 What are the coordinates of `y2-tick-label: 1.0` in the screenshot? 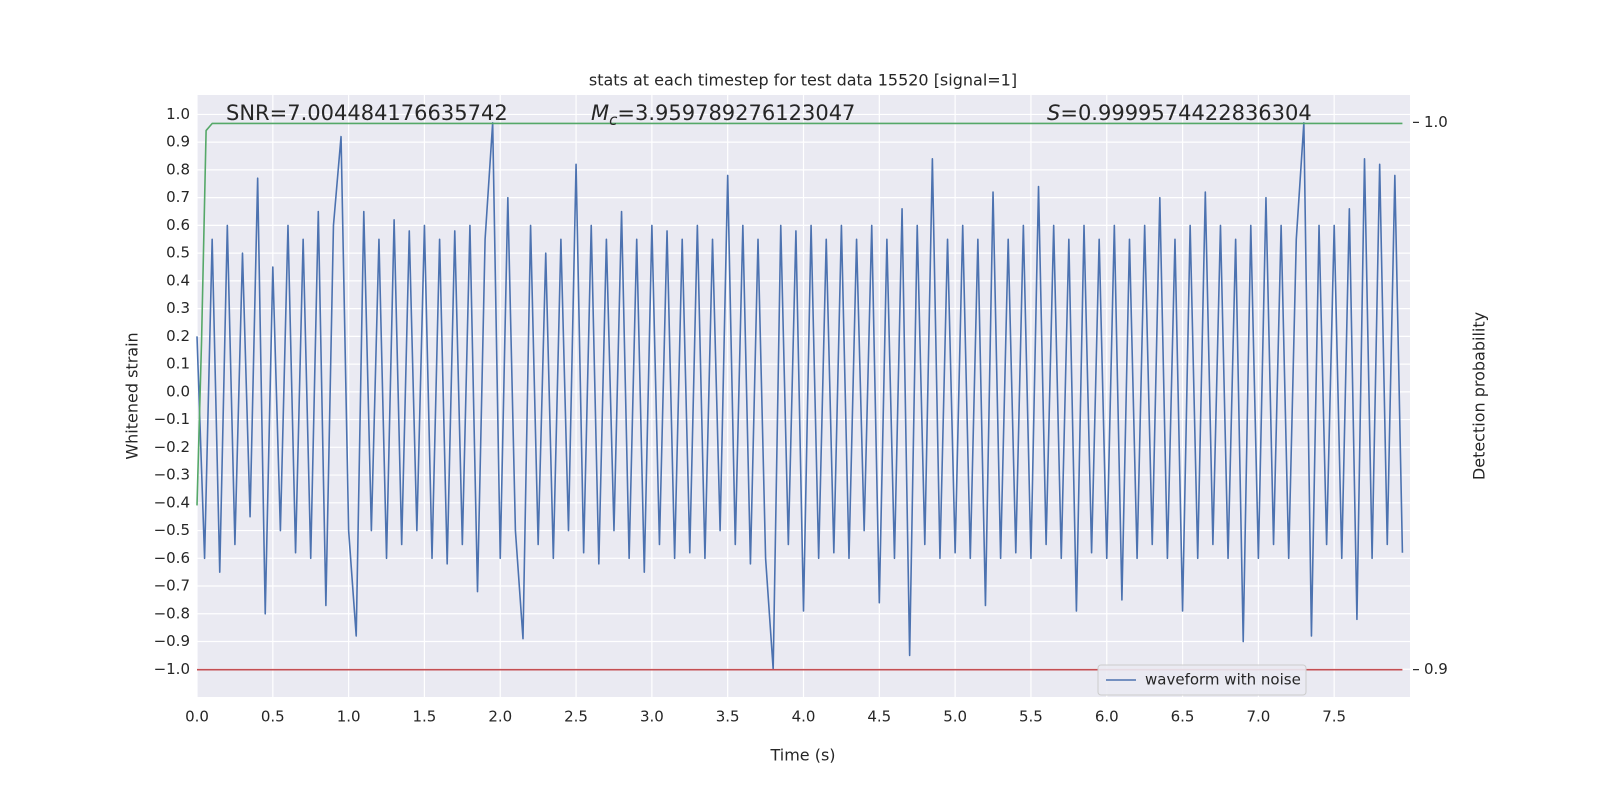 It's located at (1436, 122).